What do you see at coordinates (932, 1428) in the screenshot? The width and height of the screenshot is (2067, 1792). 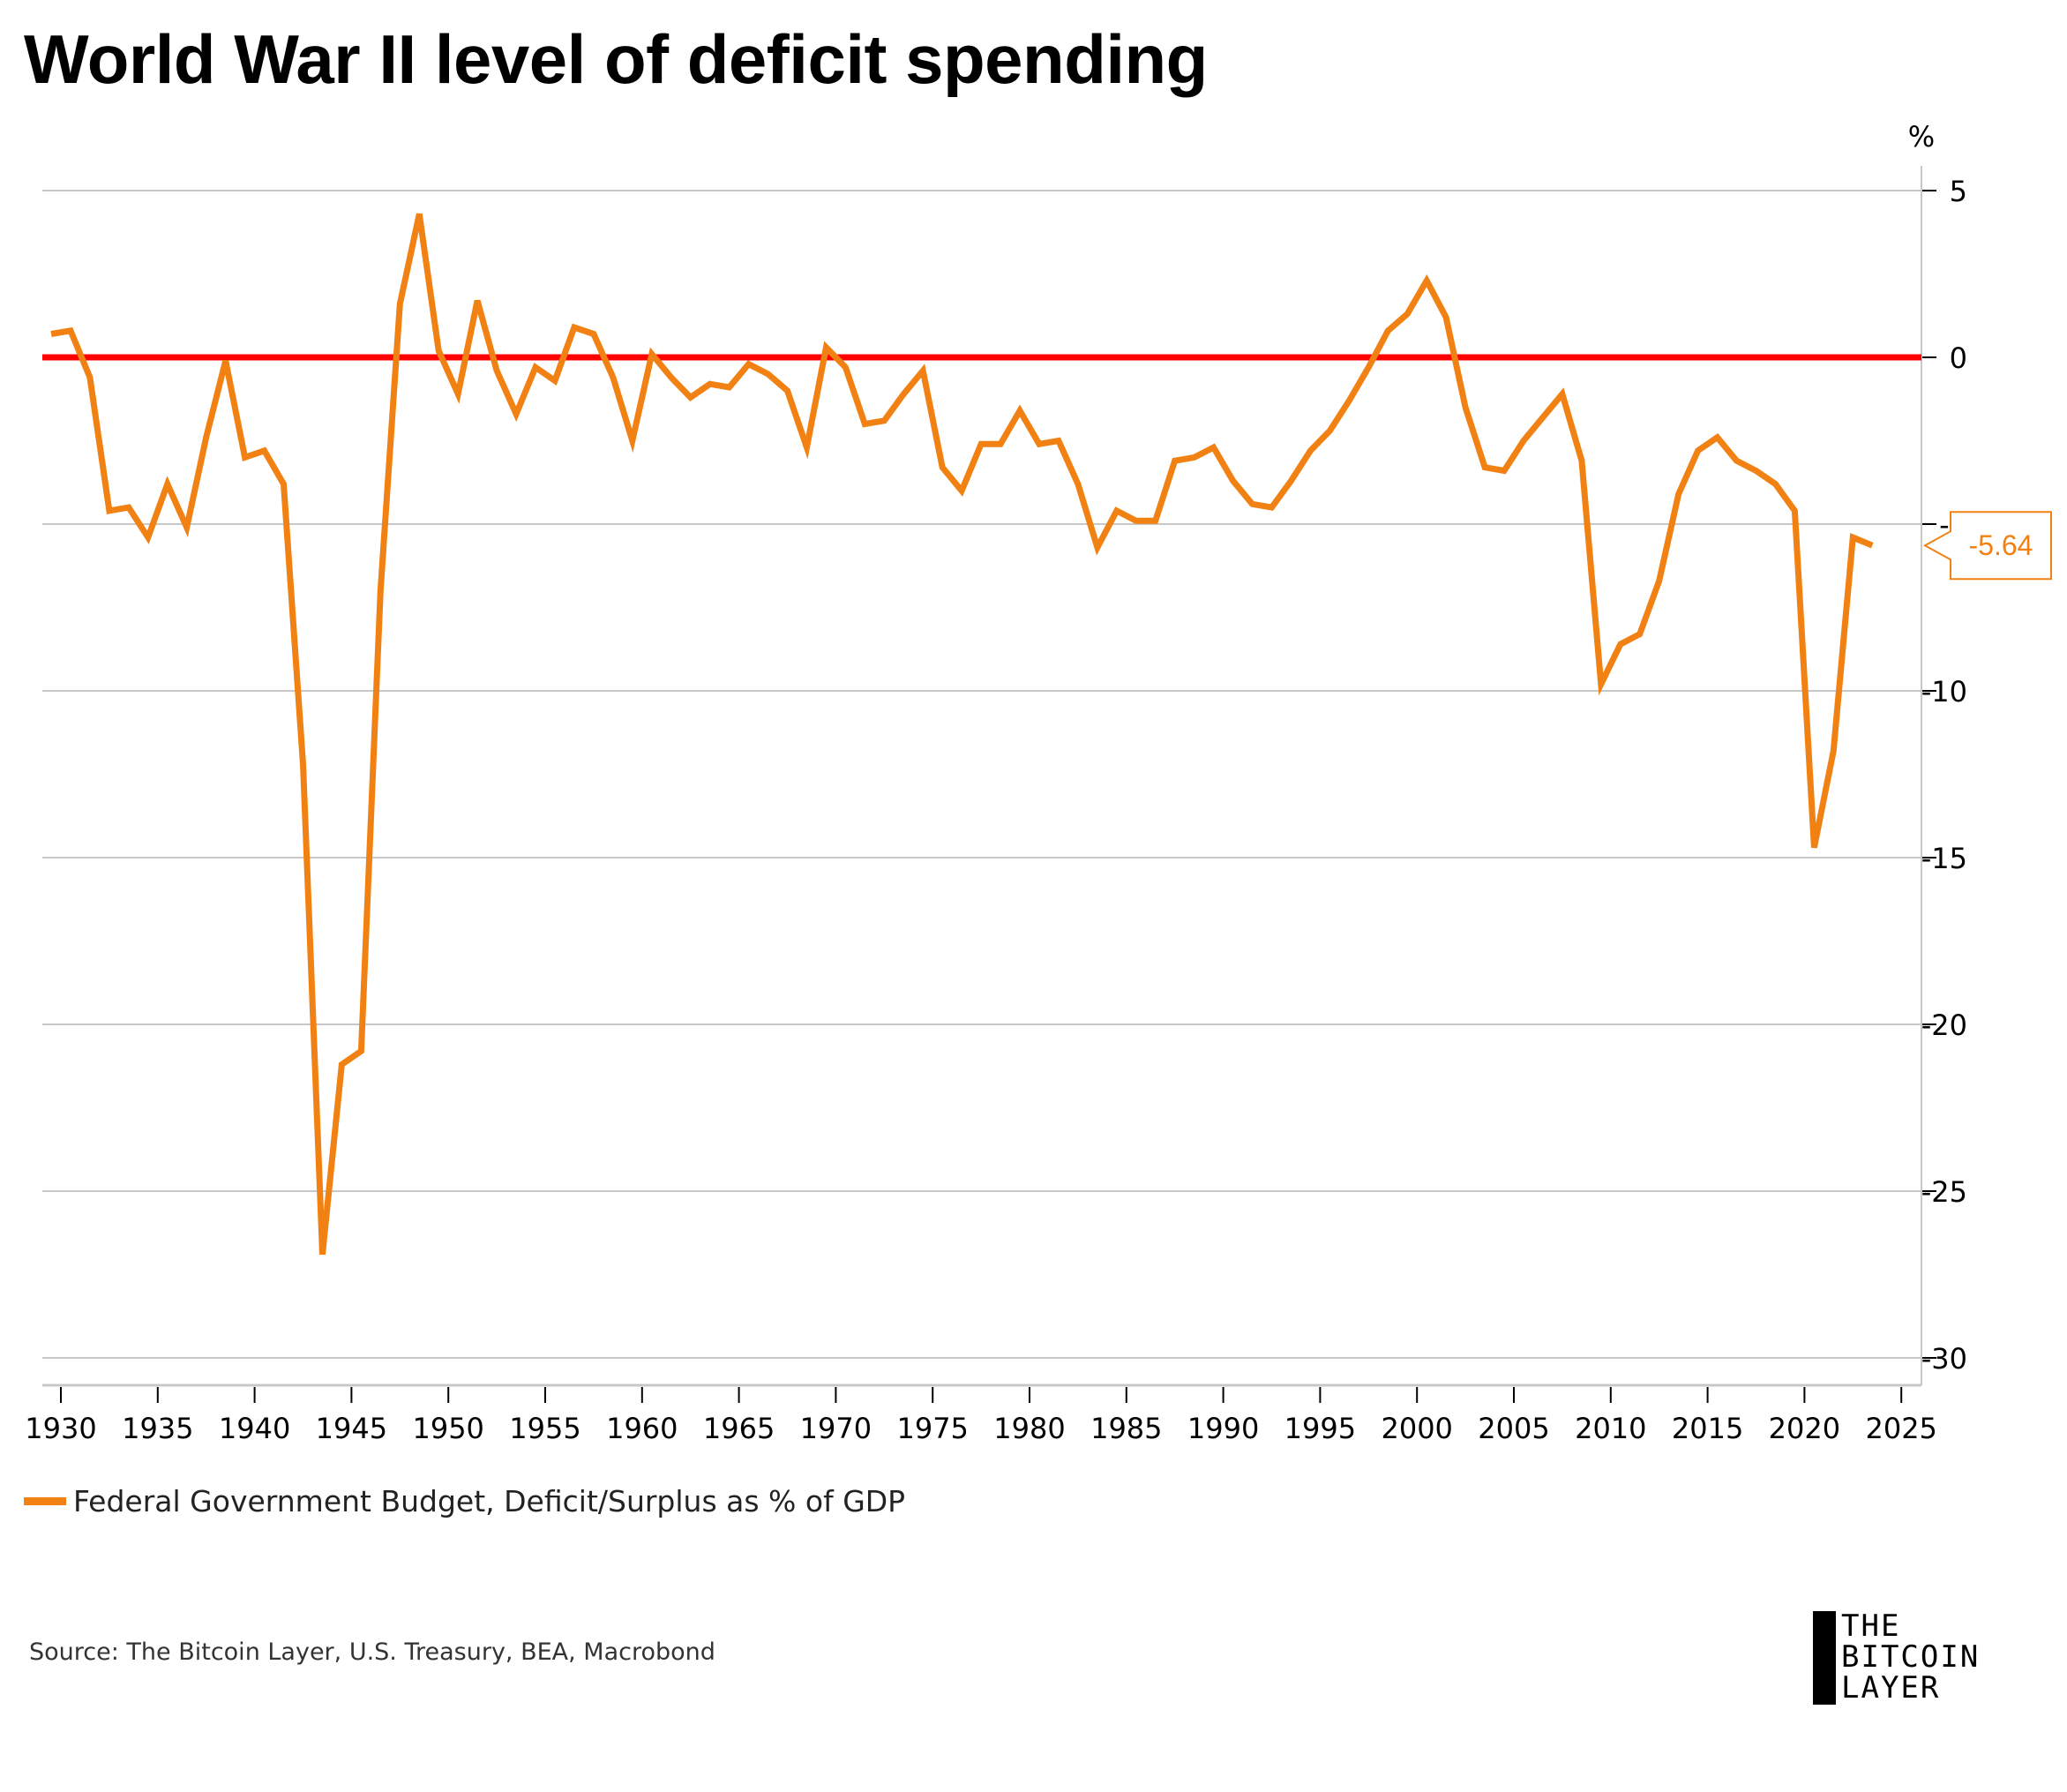 I see `x-tick-label: 1975` at bounding box center [932, 1428].